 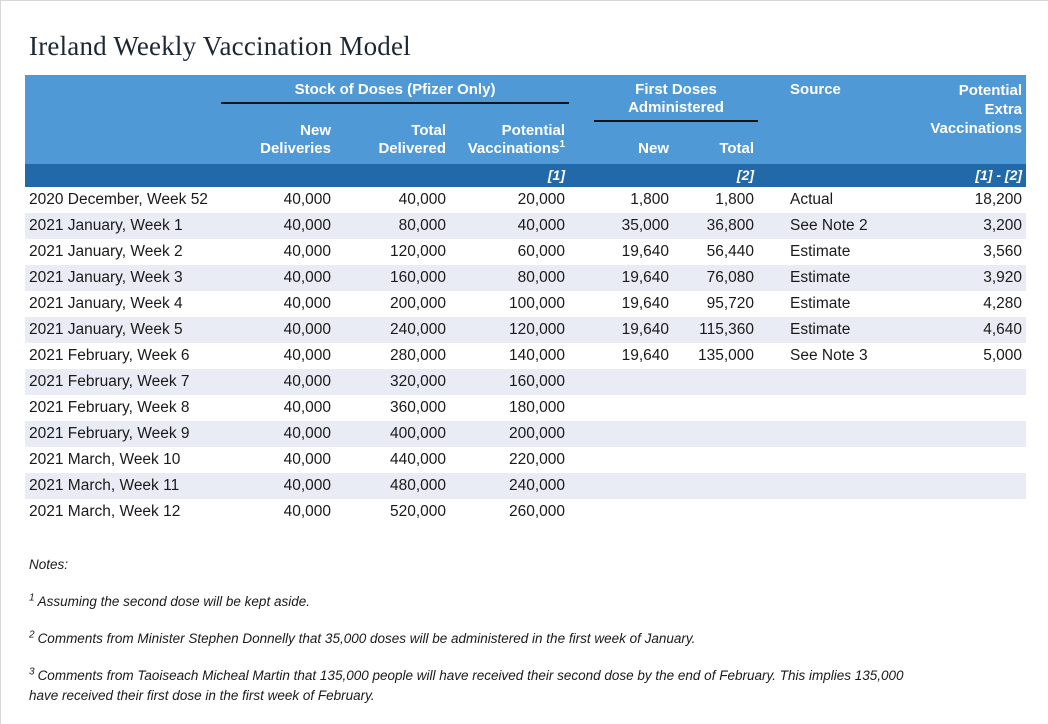 What do you see at coordinates (412, 139) in the screenshot?
I see `column-header-total-delivered: Total Delivered` at bounding box center [412, 139].